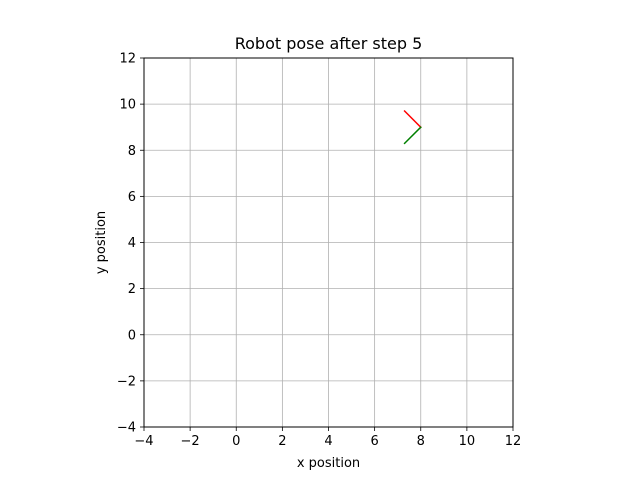 The height and width of the screenshot is (480, 640). Describe the element at coordinates (282, 441) in the screenshot. I see `x-tick-label: 2` at that location.